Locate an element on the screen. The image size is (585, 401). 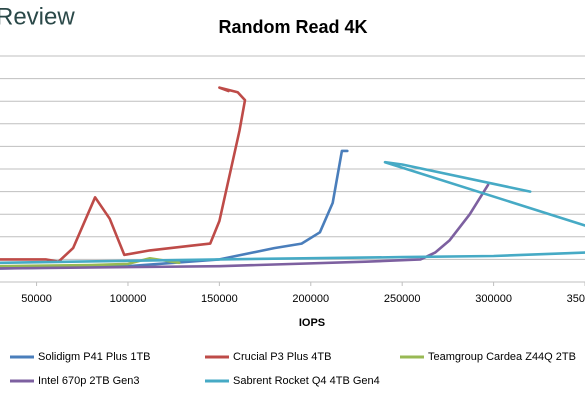
x-tick-label: 100000 is located at coordinates (128, 299).